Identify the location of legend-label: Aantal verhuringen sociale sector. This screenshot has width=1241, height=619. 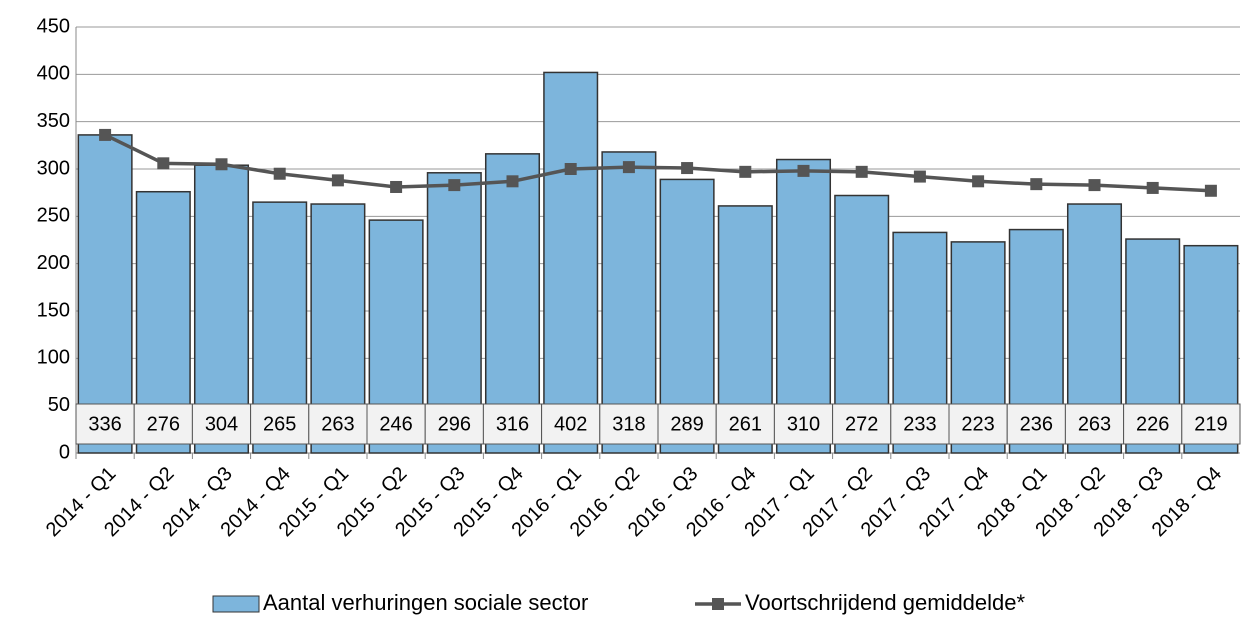
(425, 602).